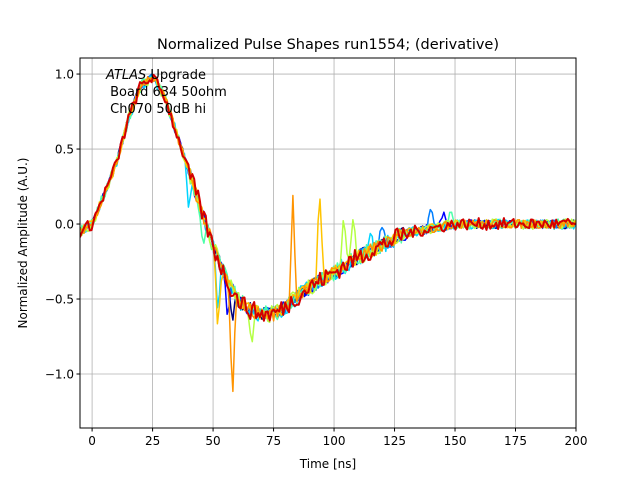  What do you see at coordinates (125, 75) in the screenshot?
I see `annotation-atlas: ATLAS` at bounding box center [125, 75].